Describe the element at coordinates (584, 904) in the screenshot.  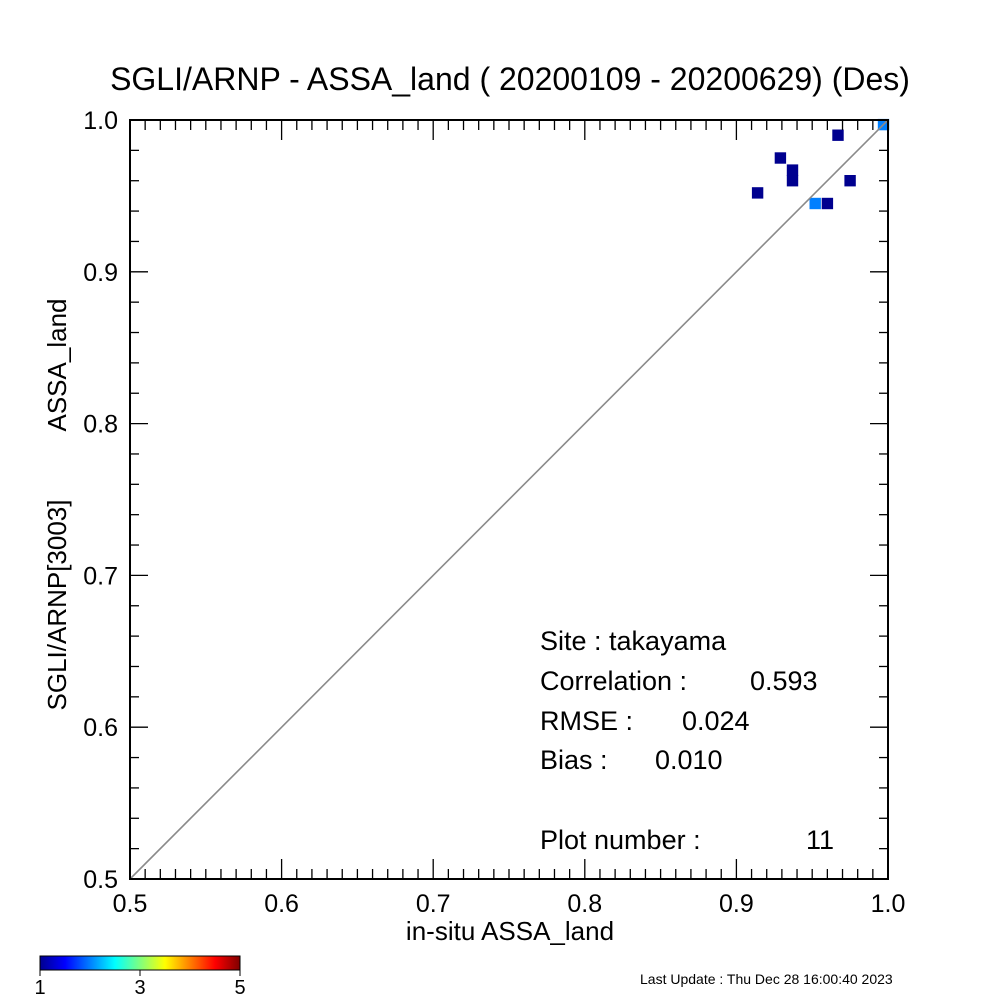
I see `x-tick-label: 0.8` at that location.